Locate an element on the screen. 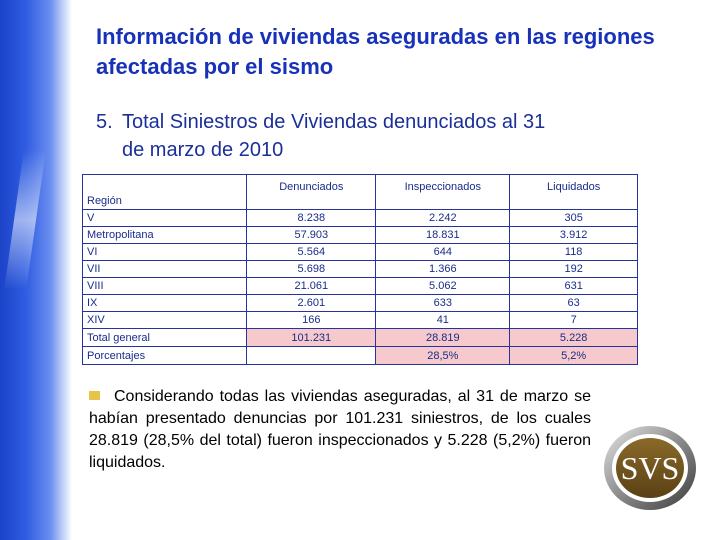 Image resolution: width=720 pixels, height=540 pixels. table-row: XIV 166 41 7 is located at coordinates (359, 320).